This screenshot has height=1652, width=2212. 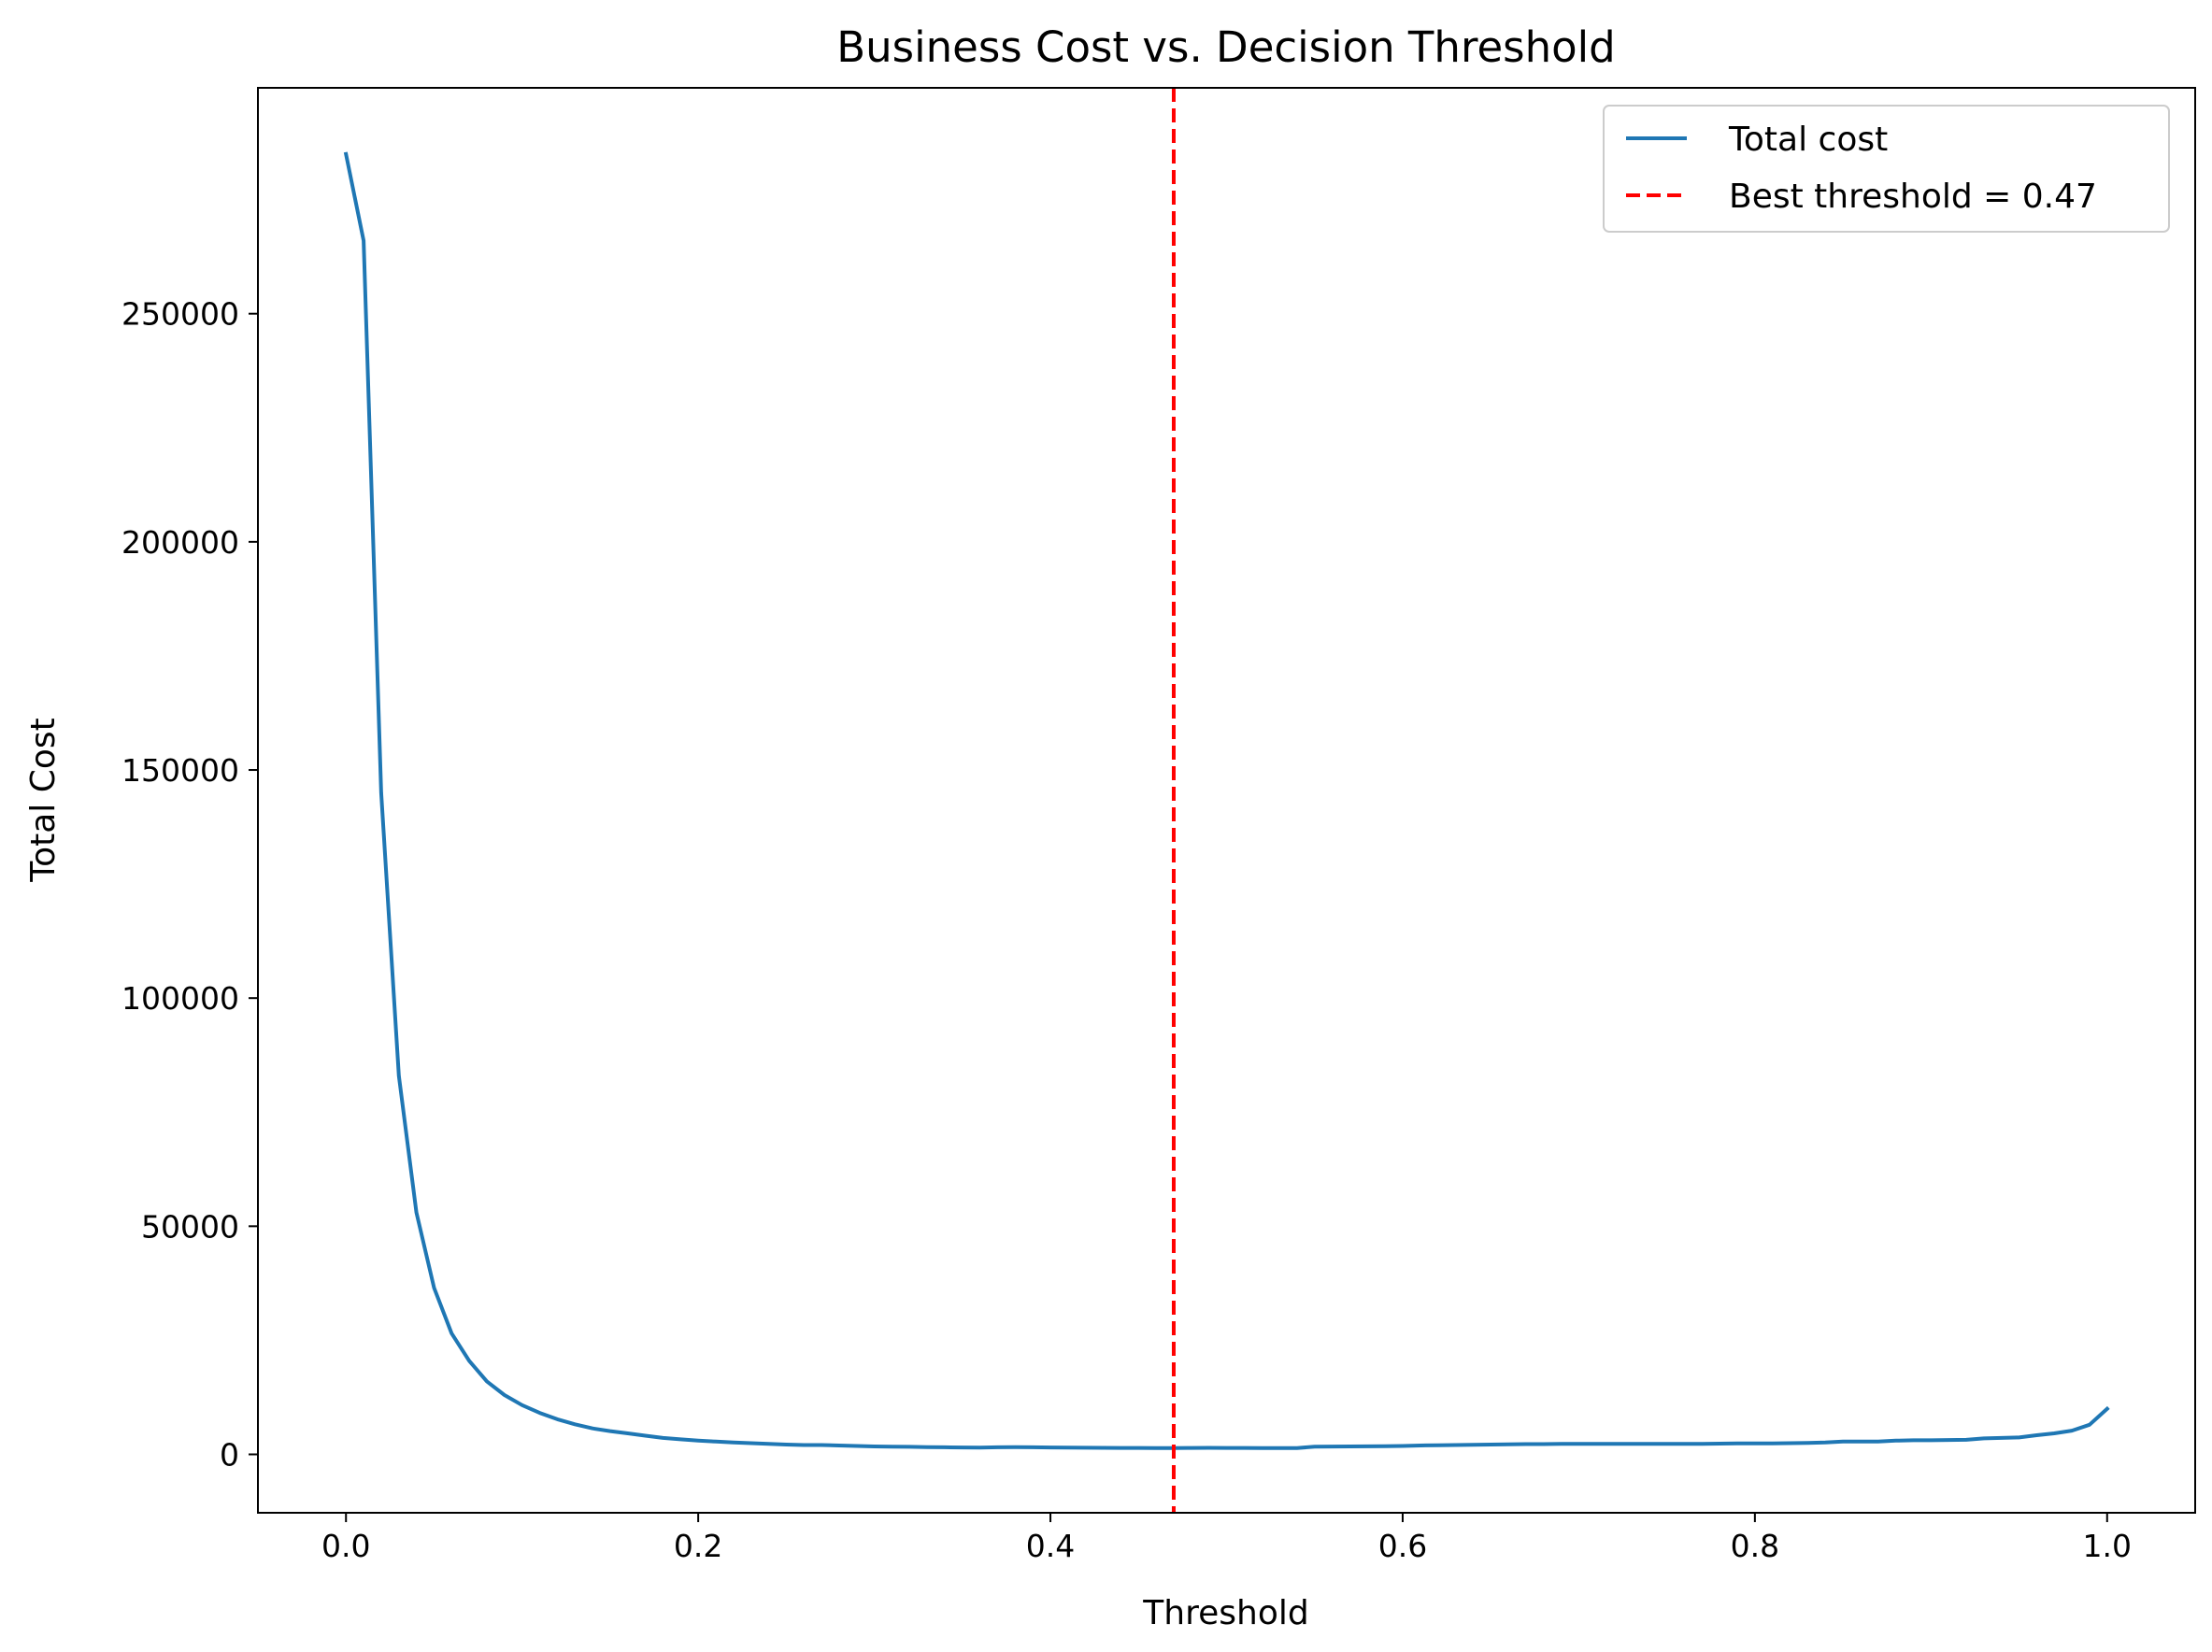 What do you see at coordinates (1755, 1546) in the screenshot?
I see `x-tick-label: 0.8` at bounding box center [1755, 1546].